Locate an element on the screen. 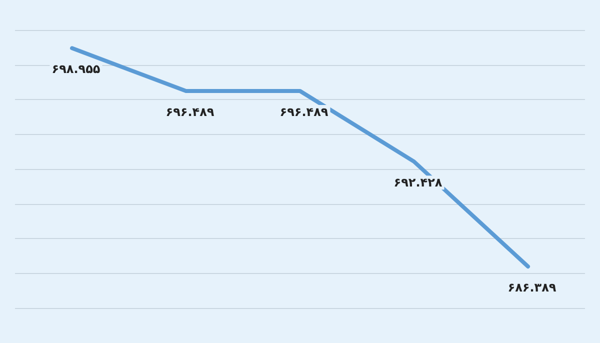  data-label: ۶۸۶.۳۸۹ is located at coordinates (532, 287).